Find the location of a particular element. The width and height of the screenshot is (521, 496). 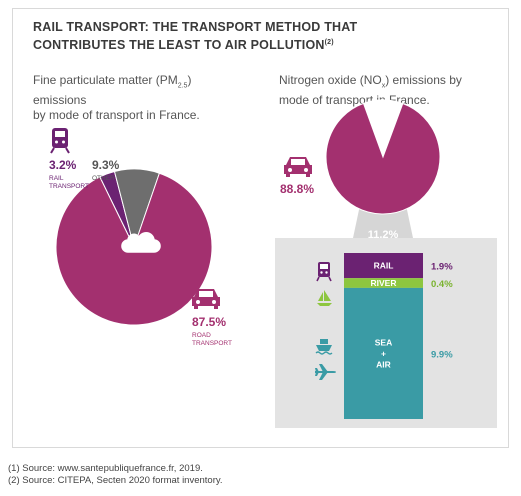

breakdown-label-0-0: RAIL is located at coordinates (384, 266).